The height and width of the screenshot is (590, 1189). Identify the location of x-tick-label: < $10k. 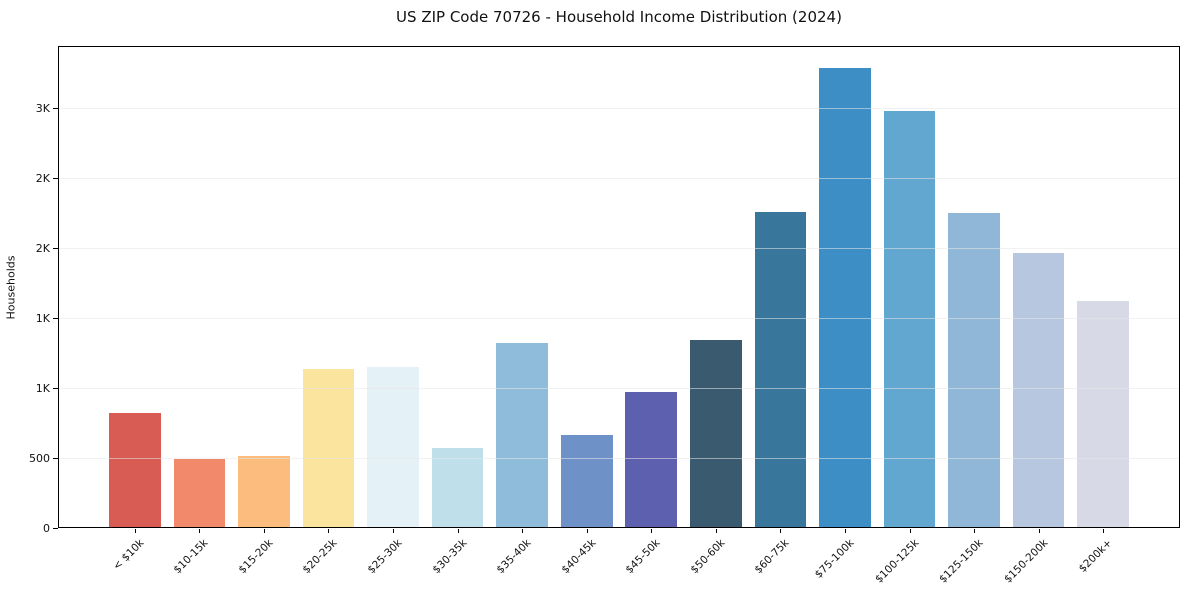
(128, 555).